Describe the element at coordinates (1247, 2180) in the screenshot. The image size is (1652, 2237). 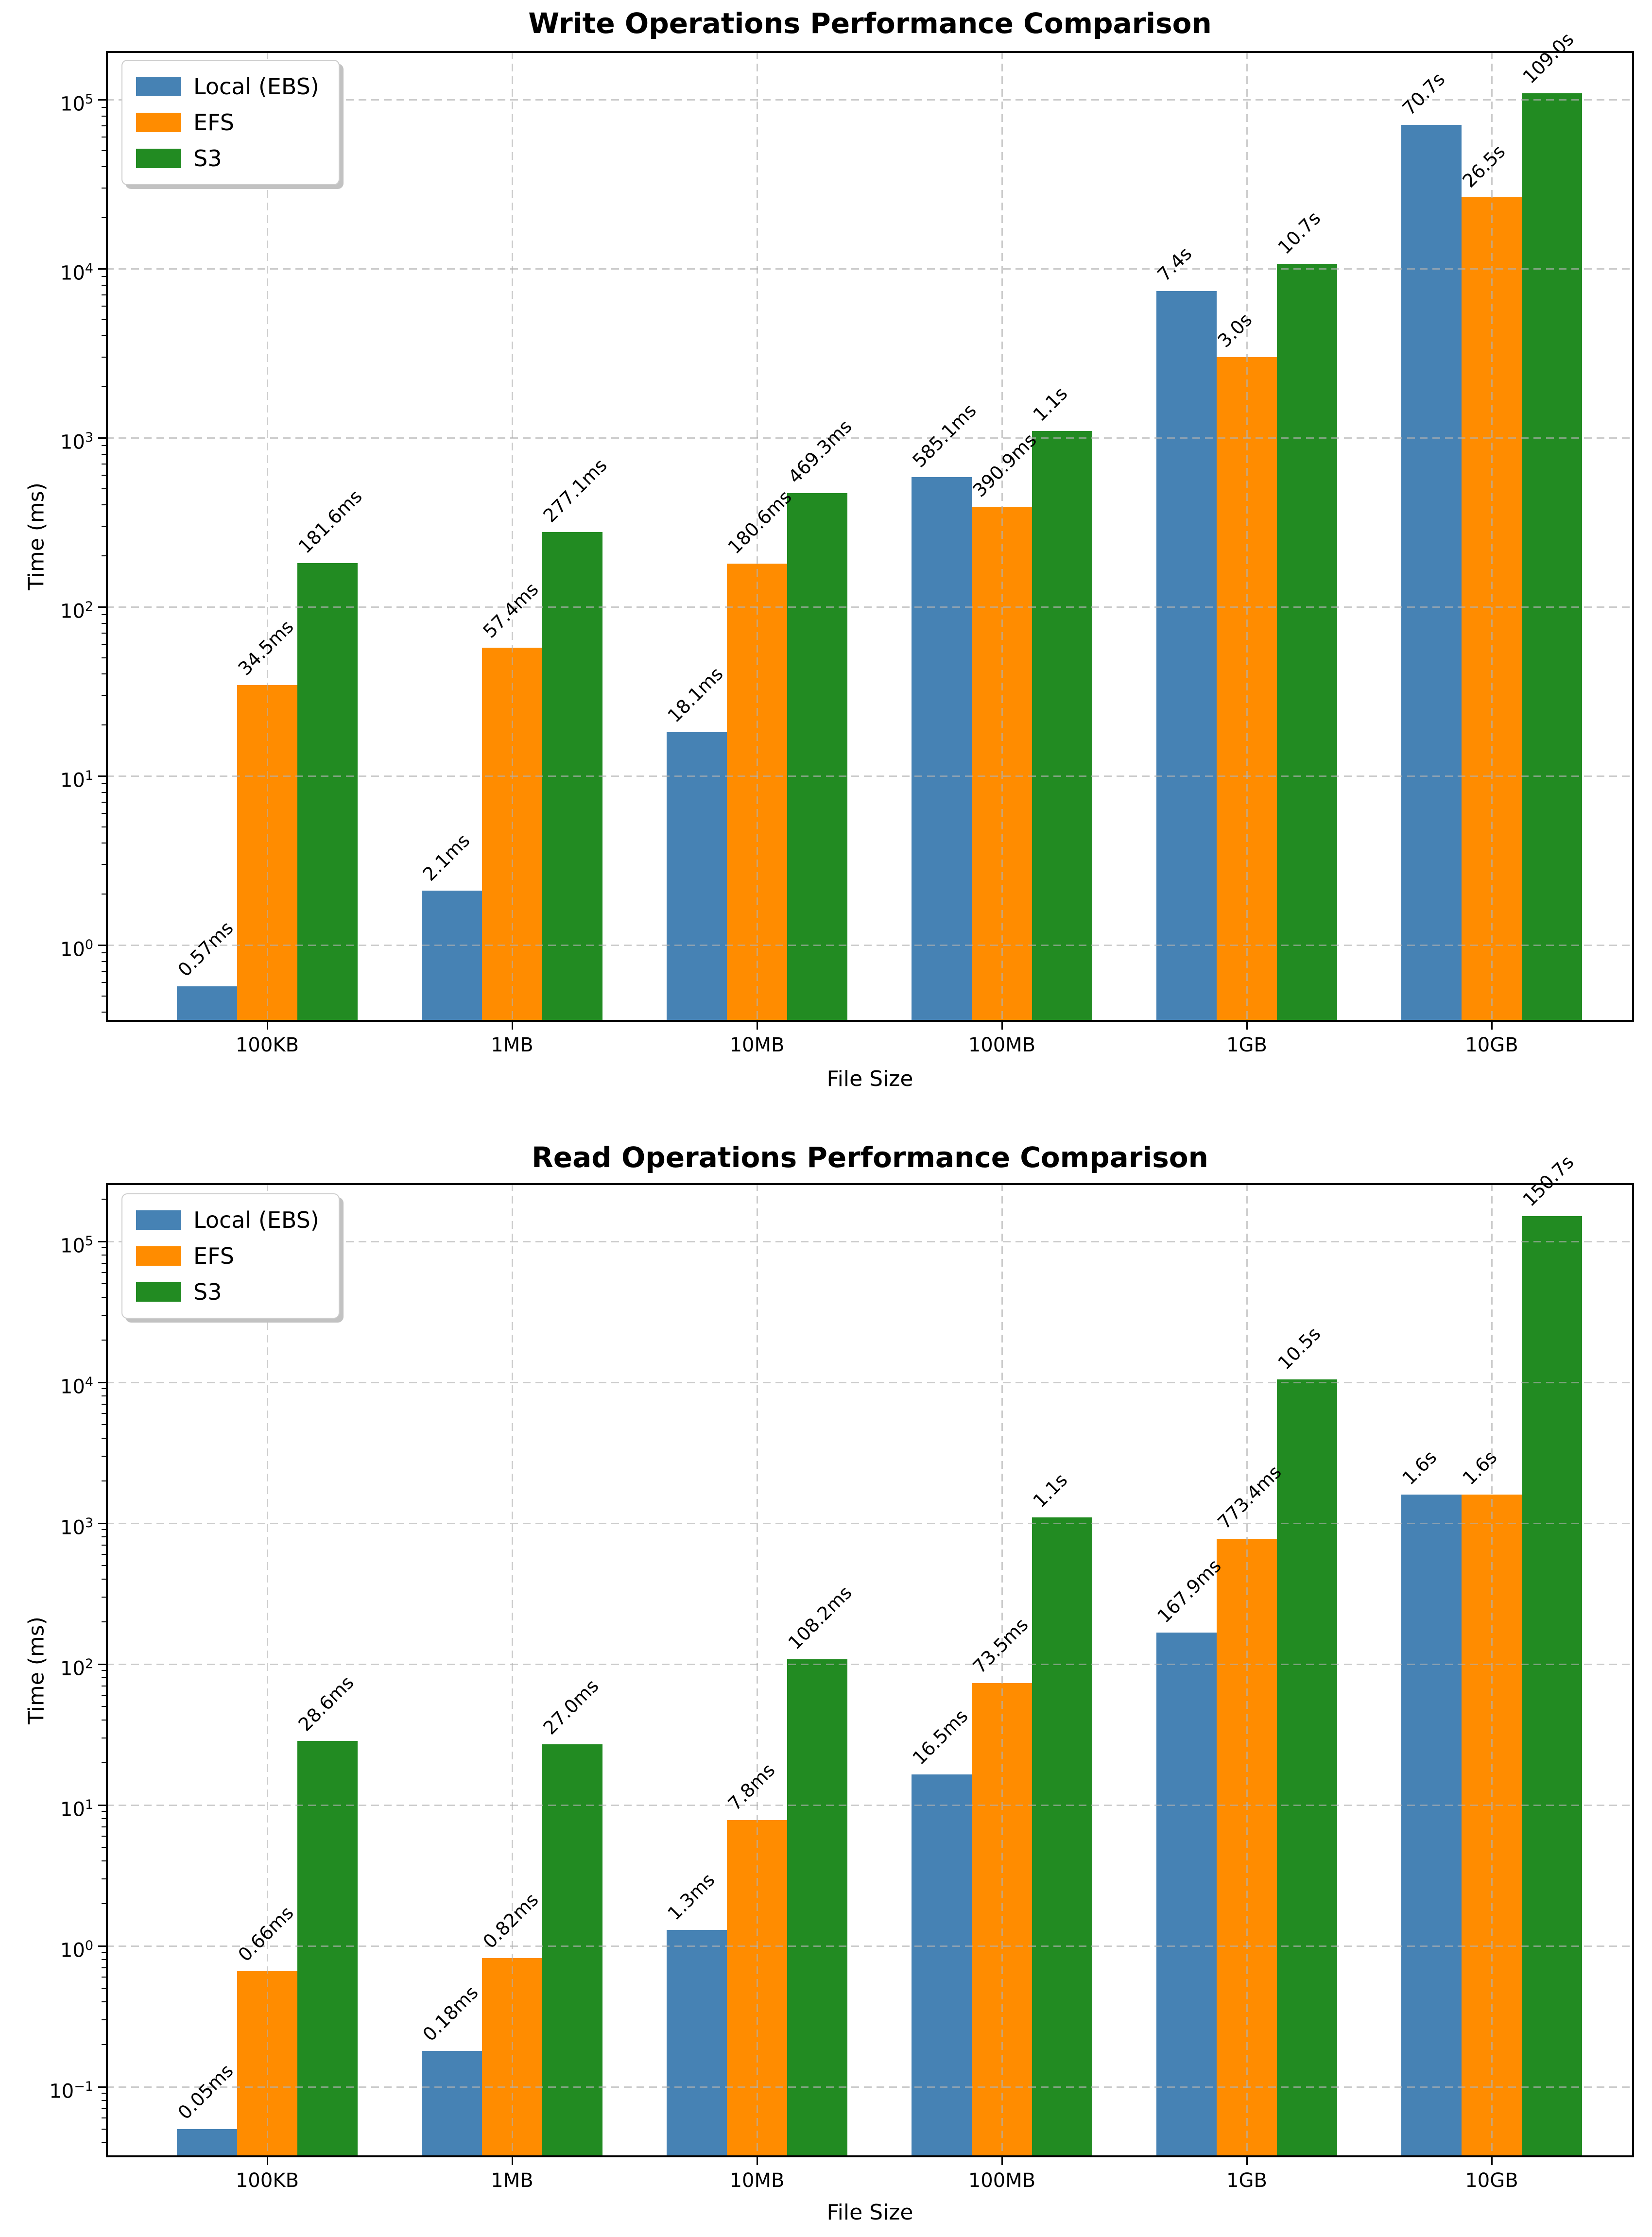
I see `x-tick-label: 1GB` at that location.